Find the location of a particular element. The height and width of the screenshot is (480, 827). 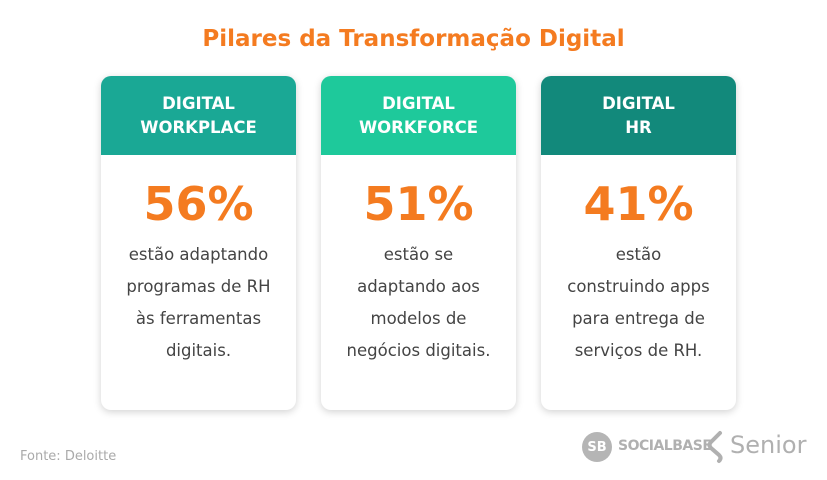

senior-logo-mark is located at coordinates (715, 447).